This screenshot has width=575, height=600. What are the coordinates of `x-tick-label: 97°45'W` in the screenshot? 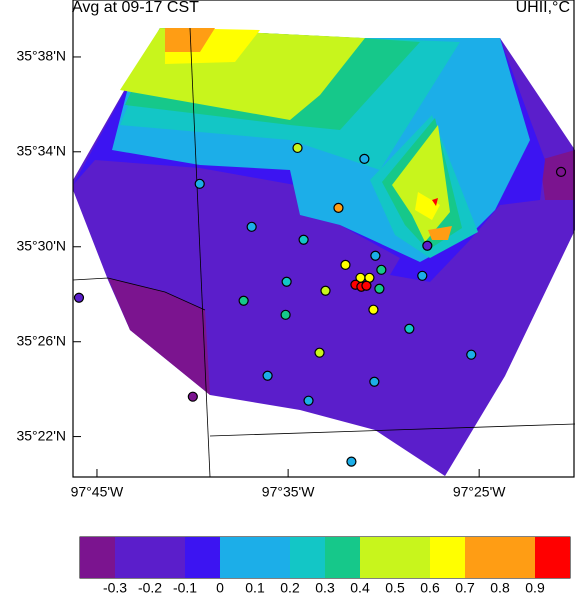 It's located at (97, 492).